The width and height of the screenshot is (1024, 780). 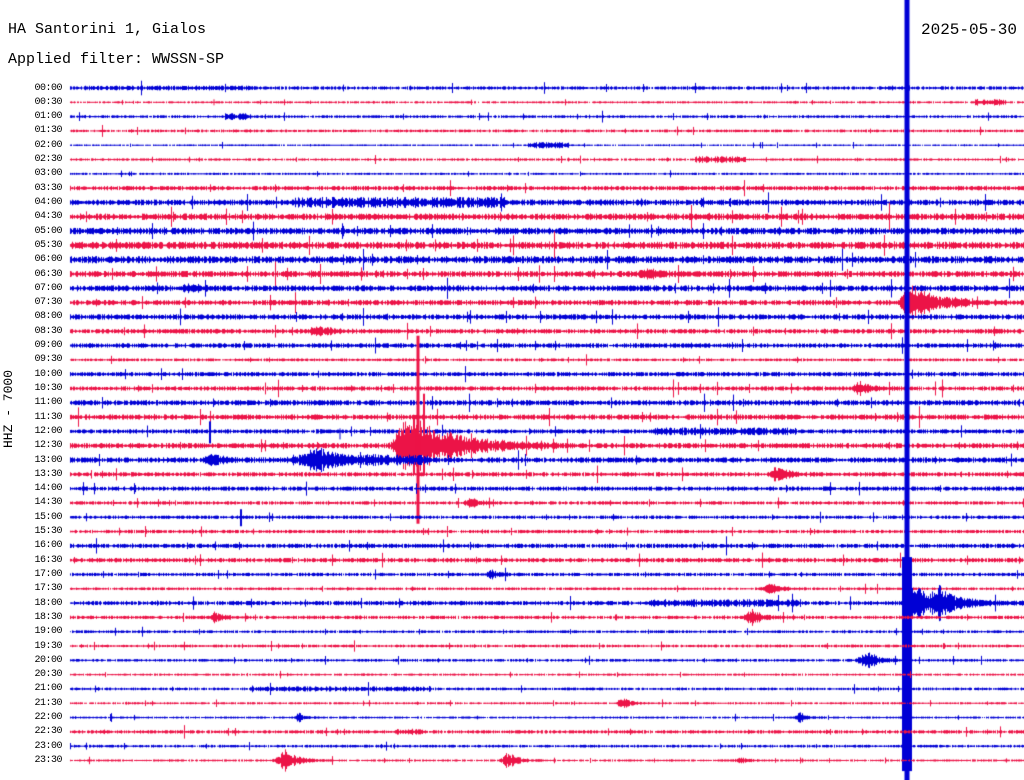 I want to click on row-time-label: 02:00, so click(x=48, y=145).